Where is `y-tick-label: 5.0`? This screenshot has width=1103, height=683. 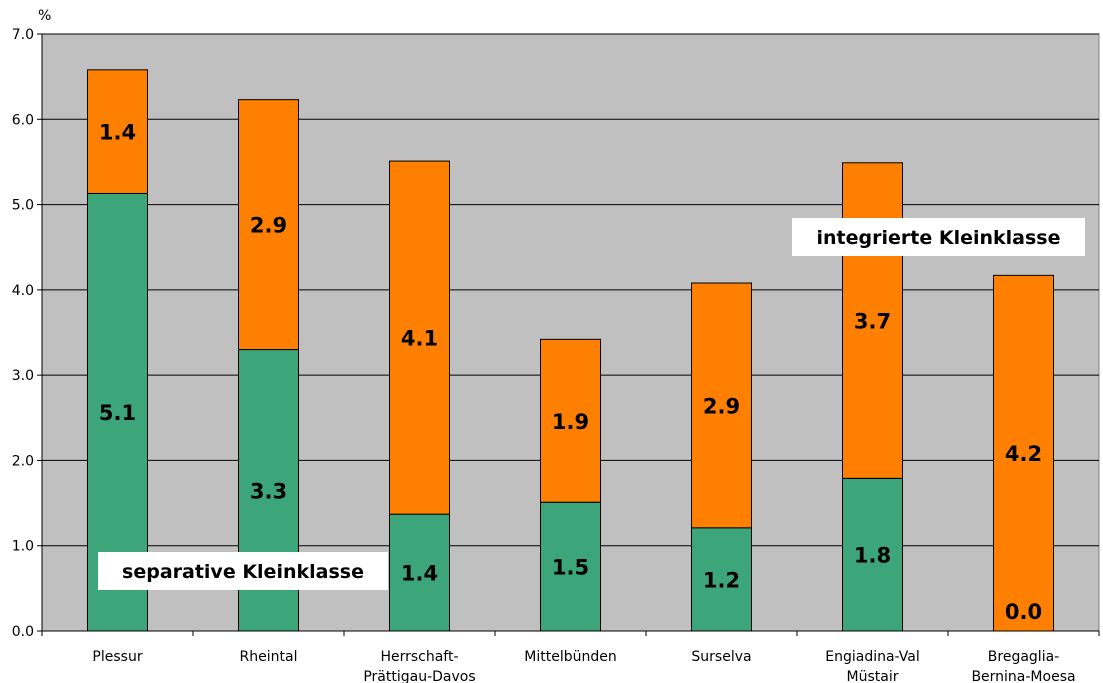 y-tick-label: 5.0 is located at coordinates (23, 206).